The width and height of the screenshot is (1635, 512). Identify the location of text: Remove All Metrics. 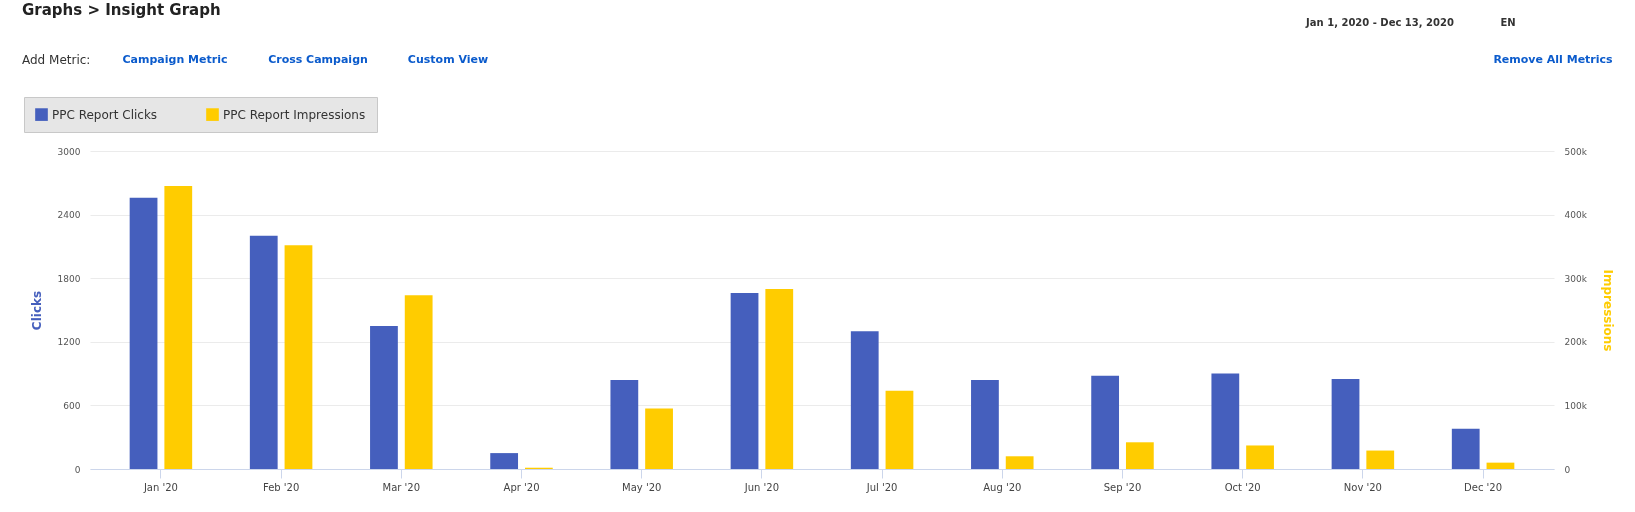
(1553, 59).